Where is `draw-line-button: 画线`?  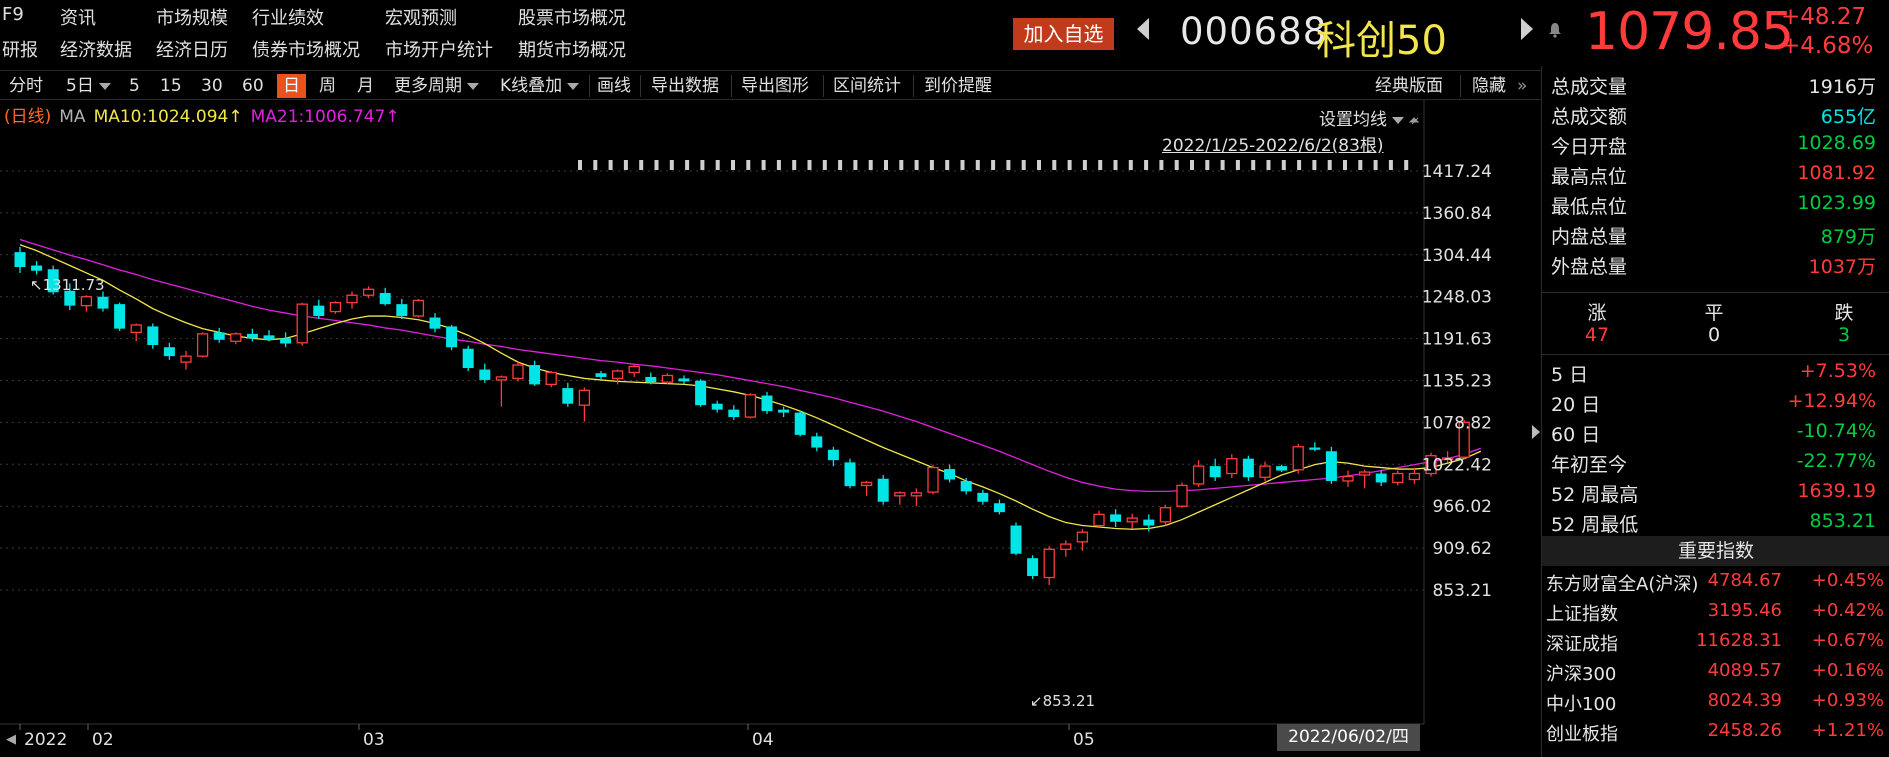 draw-line-button: 画线 is located at coordinates (614, 86).